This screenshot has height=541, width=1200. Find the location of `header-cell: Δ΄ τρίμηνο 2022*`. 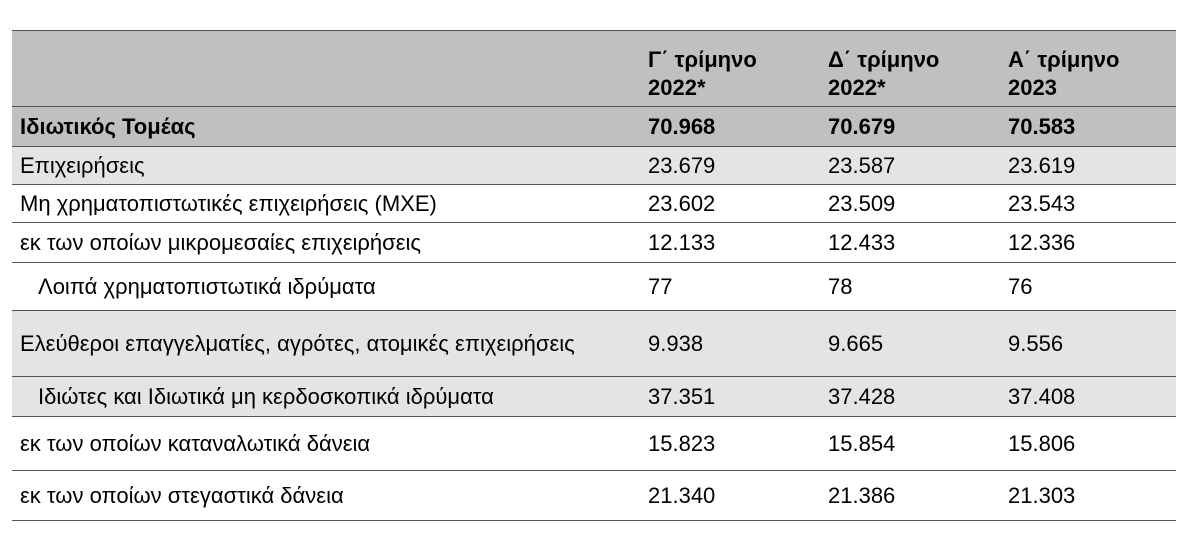

header-cell: Δ΄ τρίμηνο 2022* is located at coordinates (910, 68).